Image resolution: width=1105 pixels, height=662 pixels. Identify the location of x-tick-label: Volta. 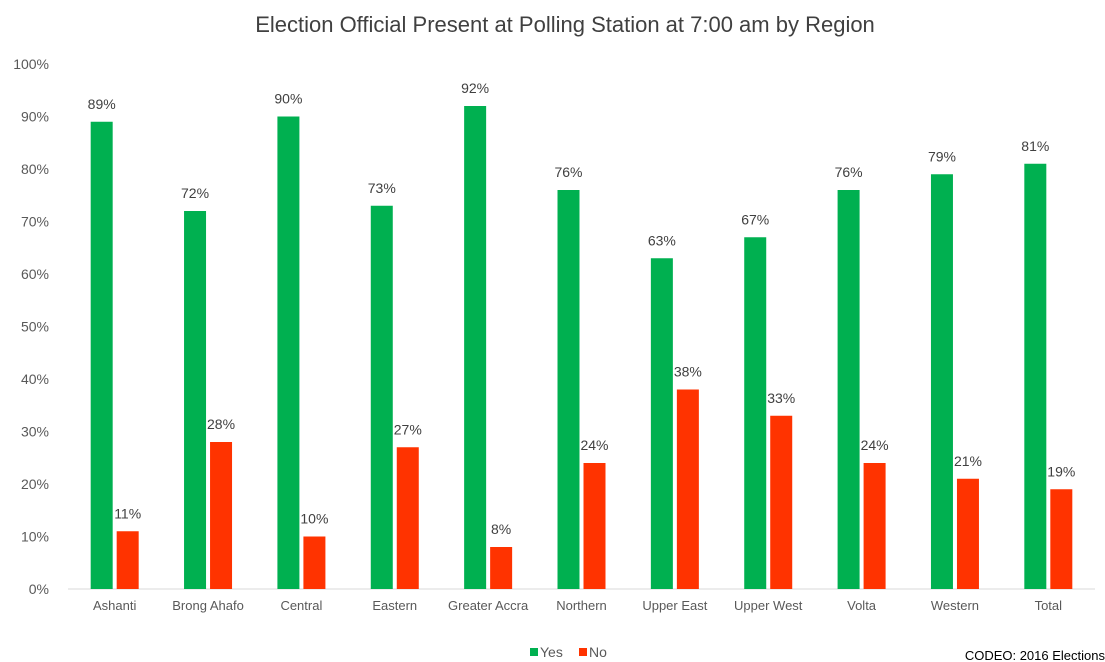
(862, 605).